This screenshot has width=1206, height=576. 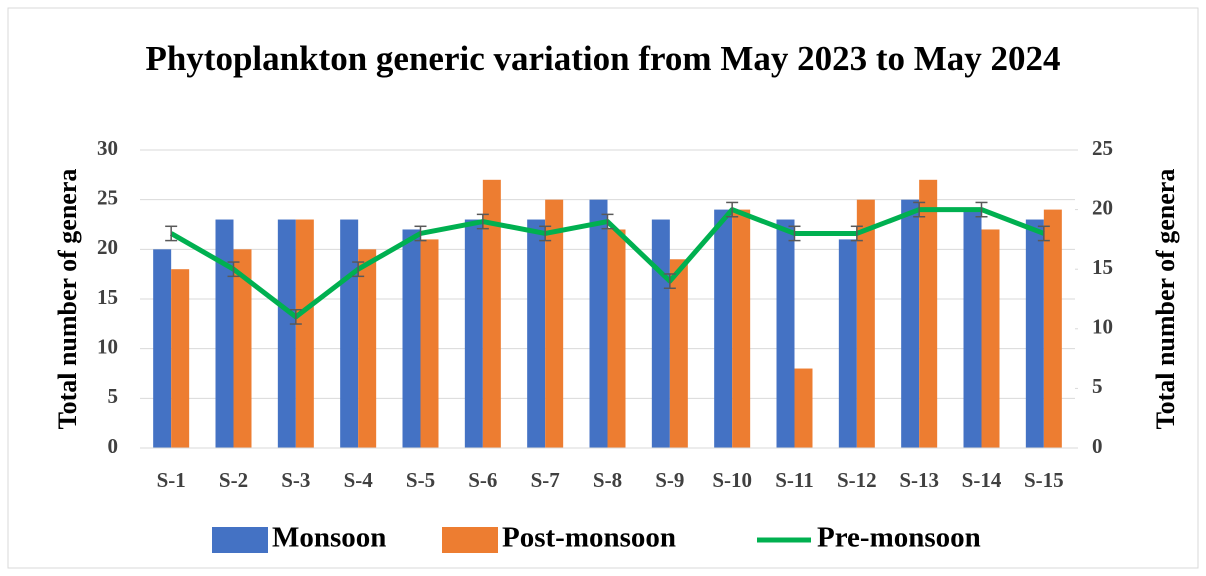 I want to click on y-tick-label: 5, so click(x=113, y=396).